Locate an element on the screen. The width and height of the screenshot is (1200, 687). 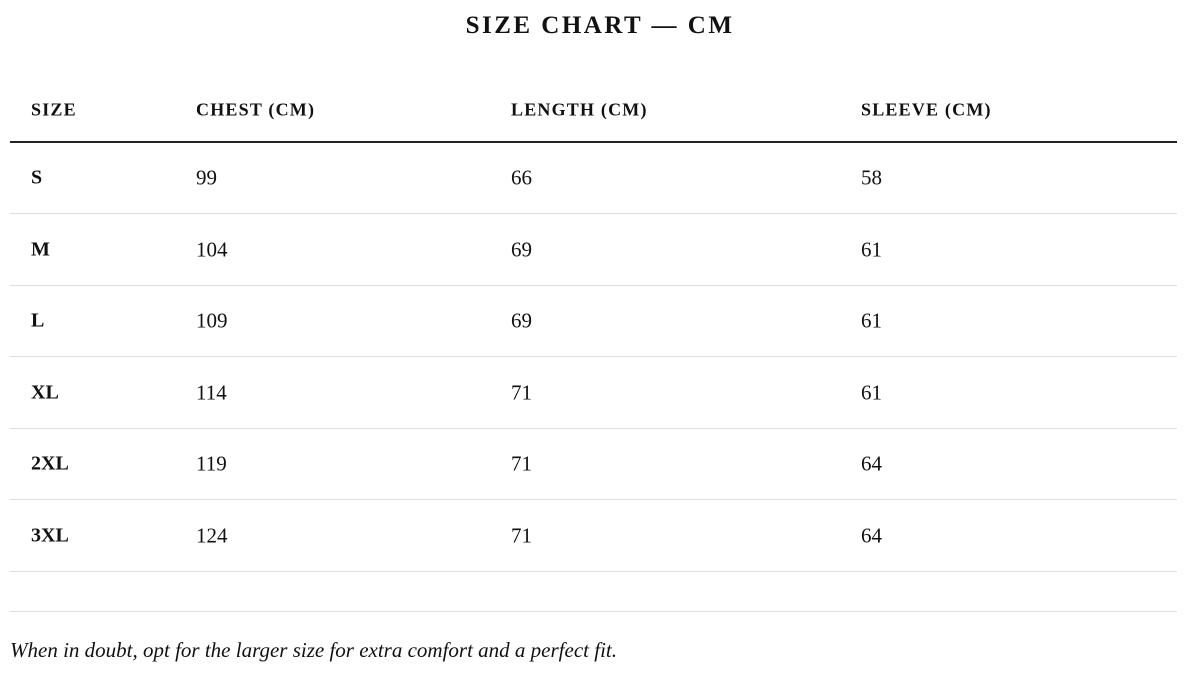
column-header: SIZE is located at coordinates (54, 109).